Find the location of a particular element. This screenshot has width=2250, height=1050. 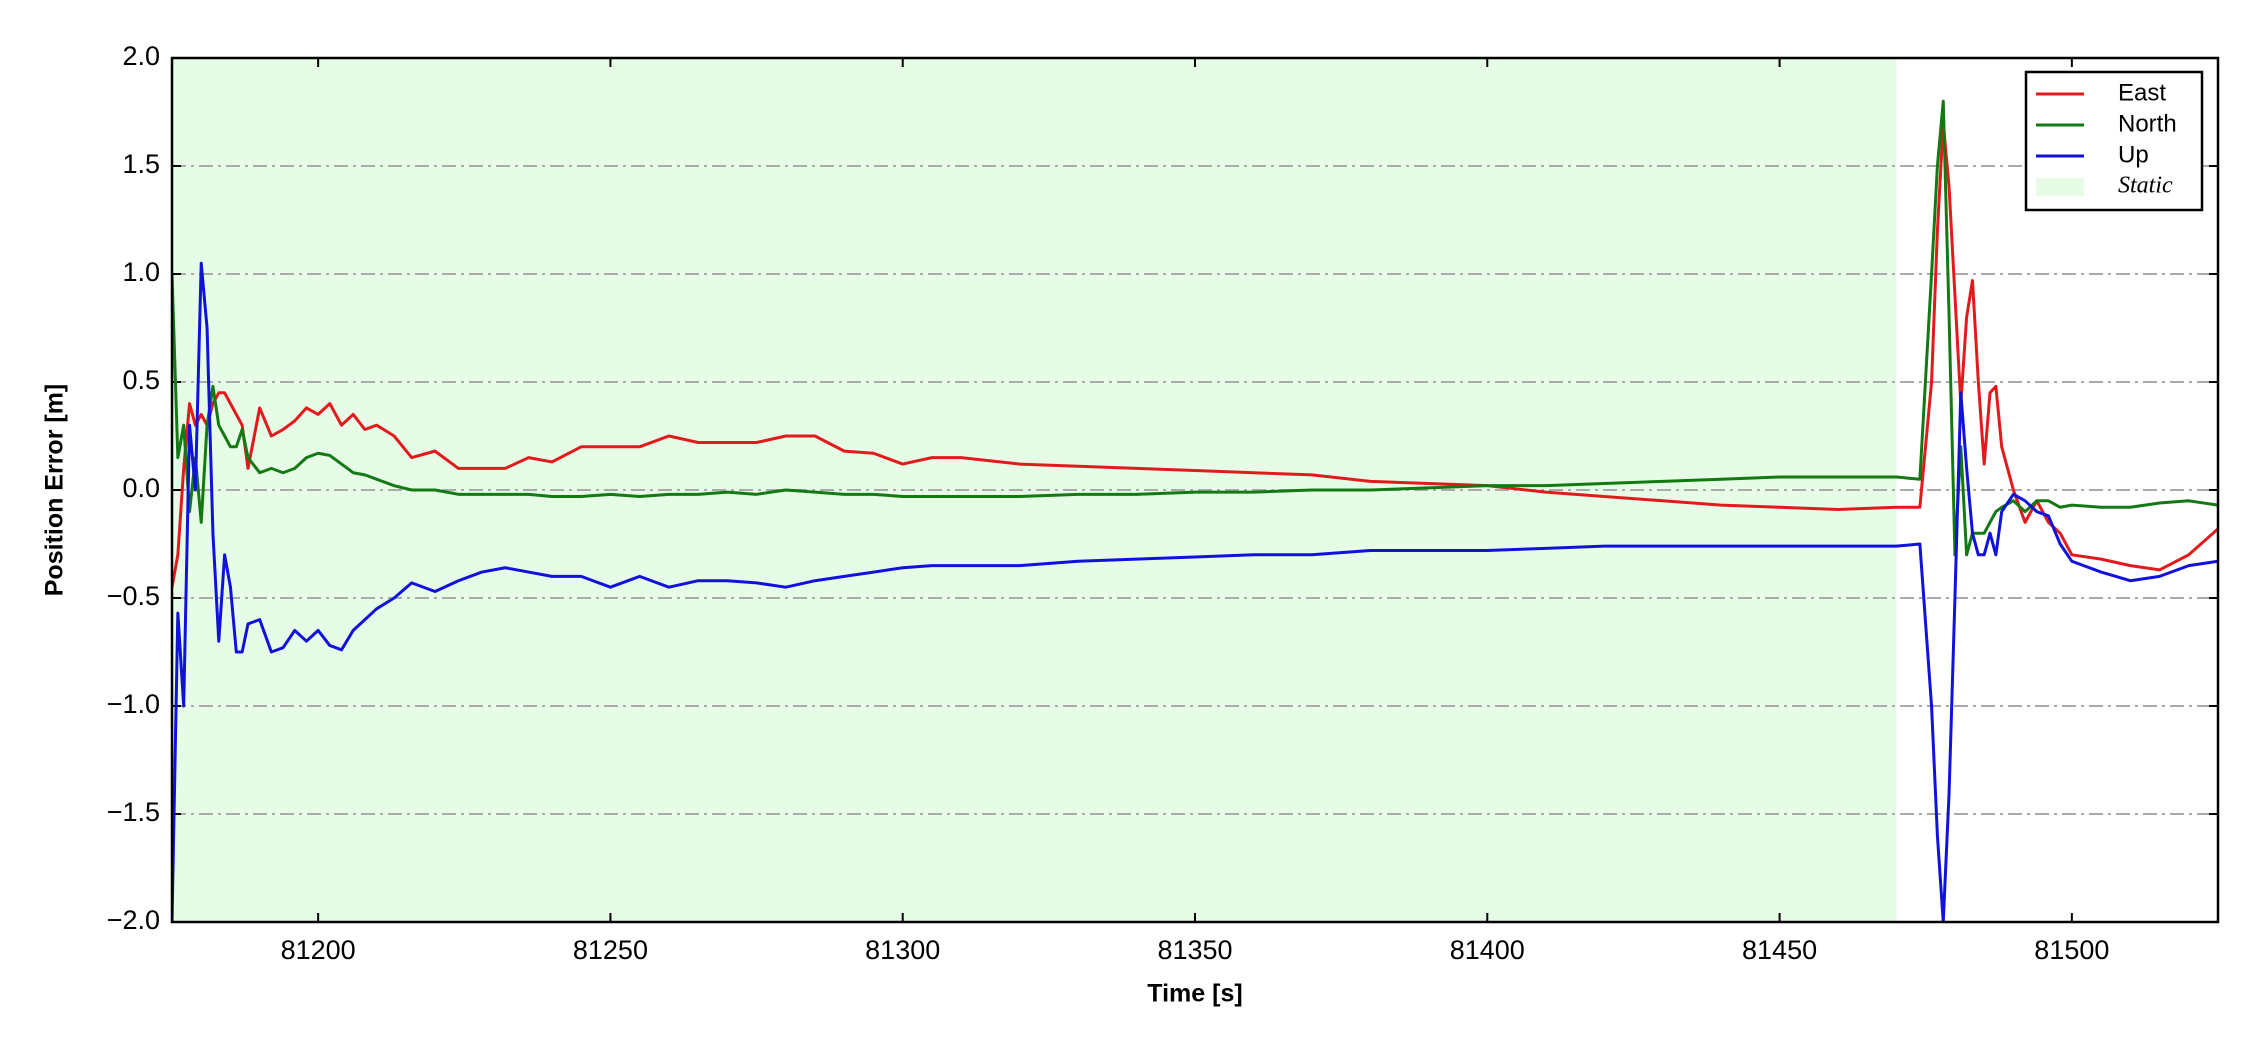

y-tick-label: 0.0 is located at coordinates (141, 488).